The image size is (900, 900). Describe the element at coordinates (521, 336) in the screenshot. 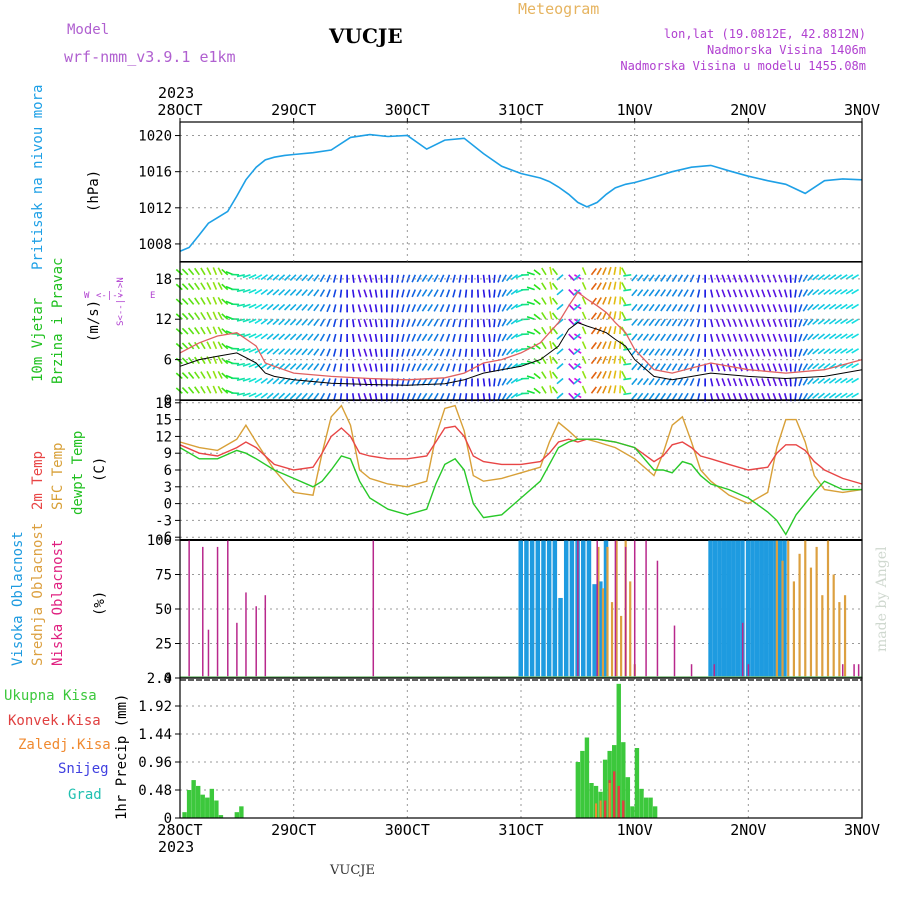

I see `wind-gust-line` at that location.